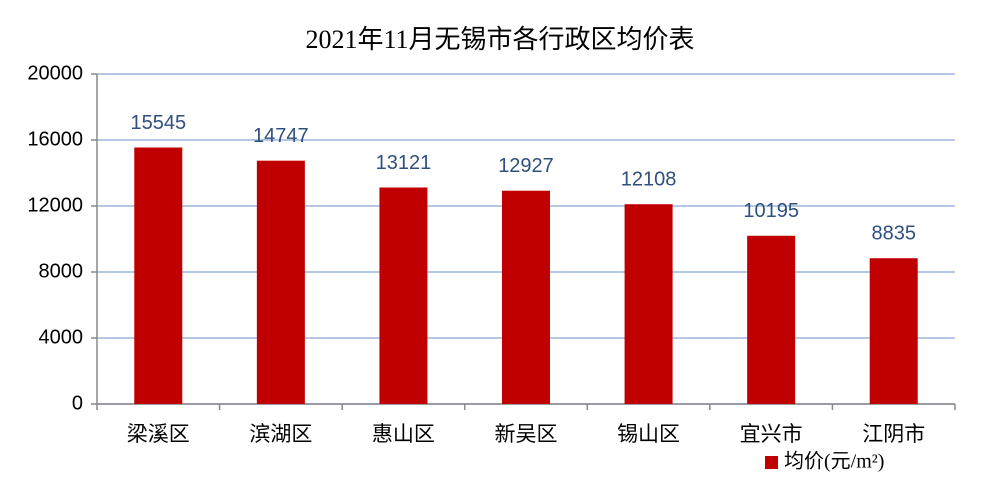  I want to click on y-tick-label: 20000, so click(55, 73).